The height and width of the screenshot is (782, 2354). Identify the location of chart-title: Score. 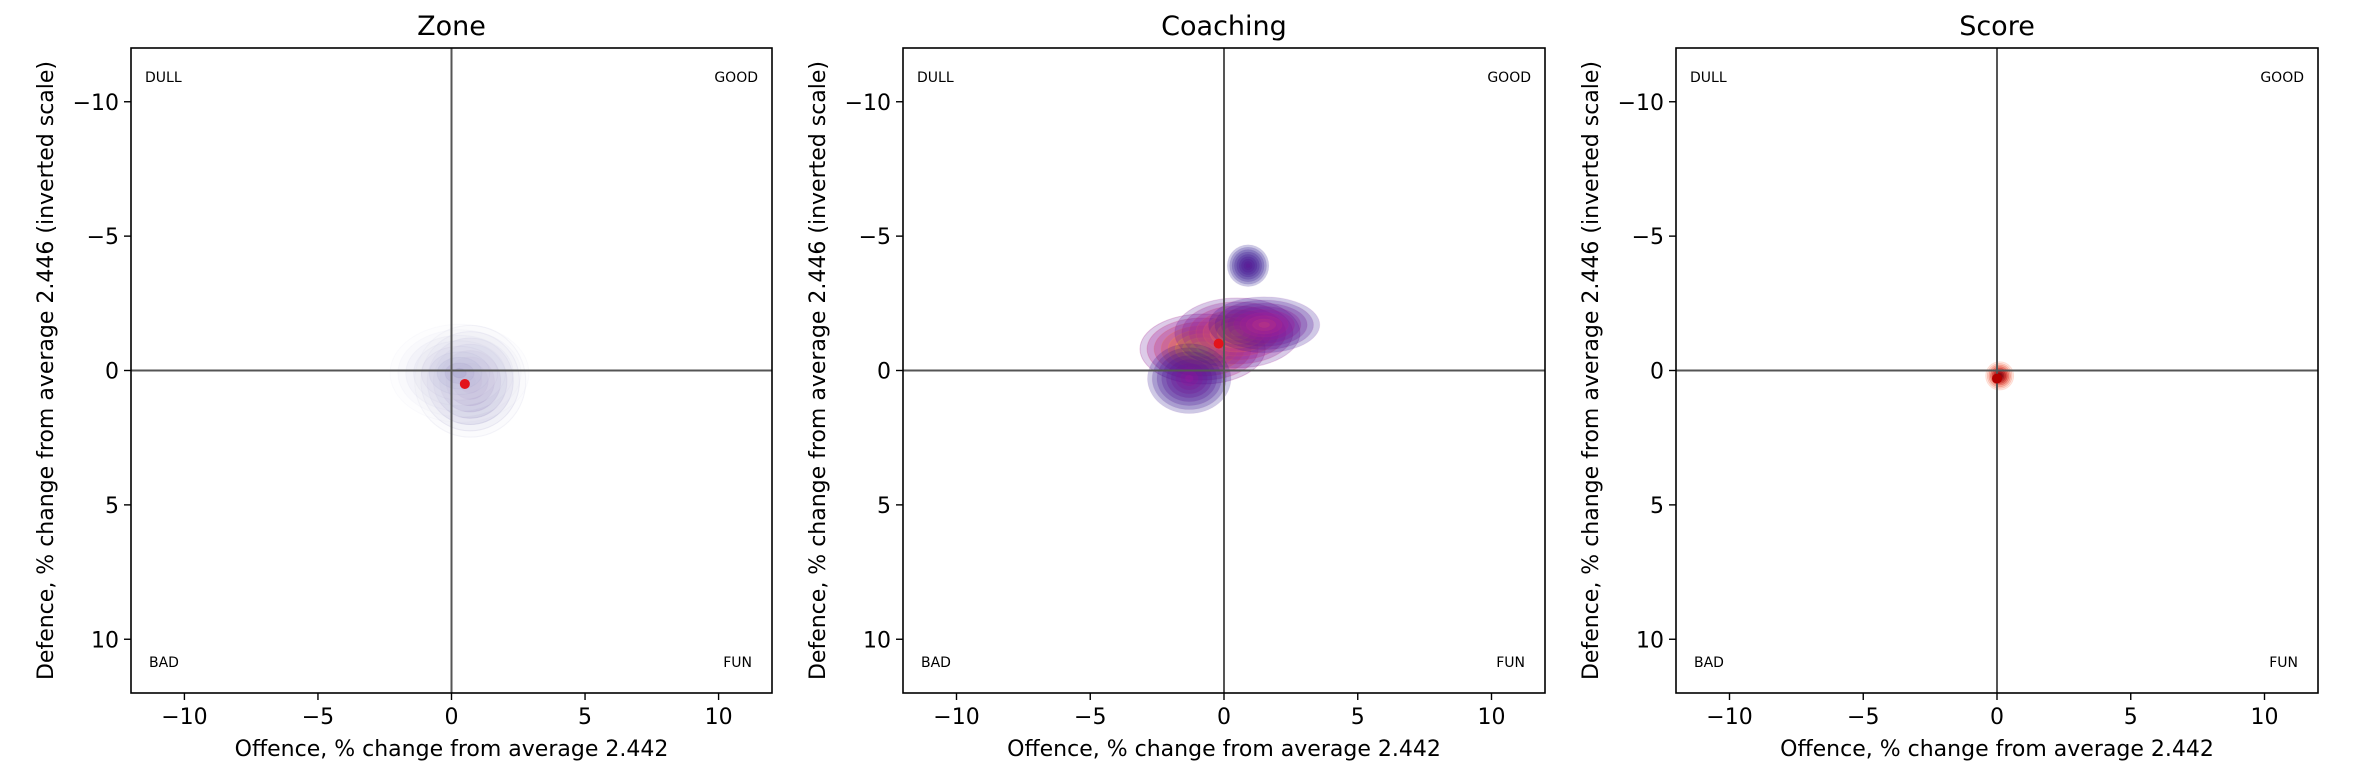
(1997, 26).